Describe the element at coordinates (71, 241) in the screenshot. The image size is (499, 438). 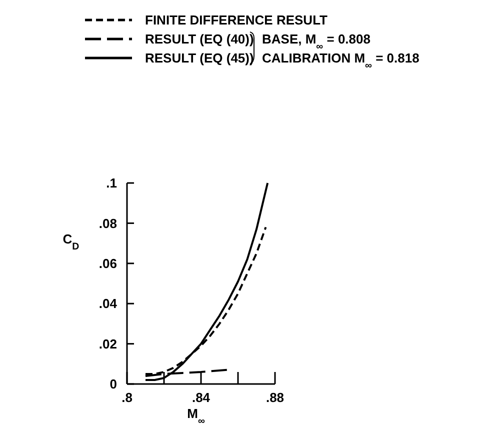
I see `y-axis-title: C$_{D}$` at that location.